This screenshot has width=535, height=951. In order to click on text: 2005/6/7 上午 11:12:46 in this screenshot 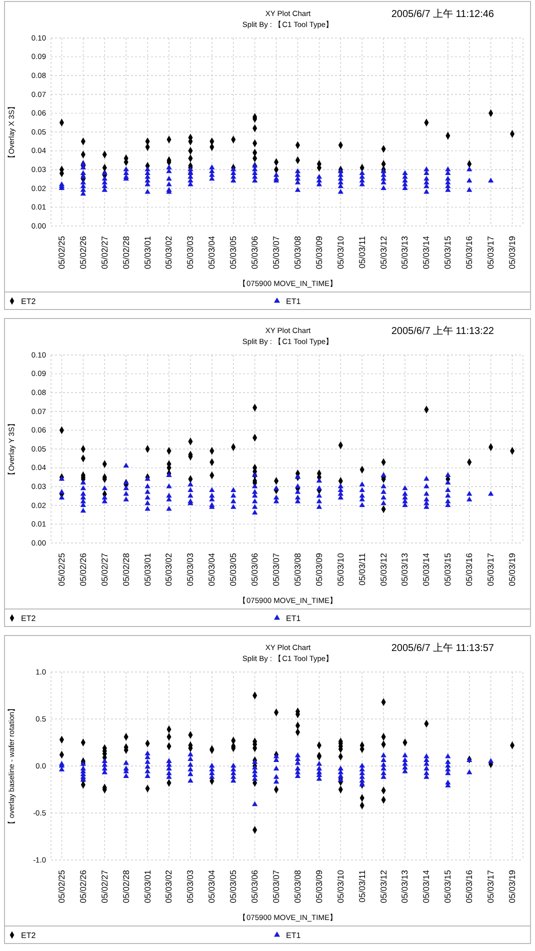, I will do `click(442, 14)`.